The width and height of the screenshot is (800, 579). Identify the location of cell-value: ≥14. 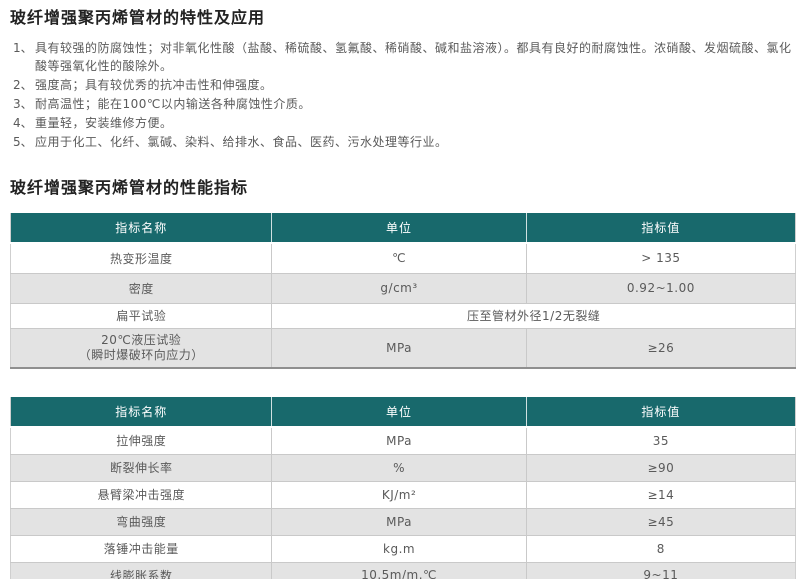
(660, 494).